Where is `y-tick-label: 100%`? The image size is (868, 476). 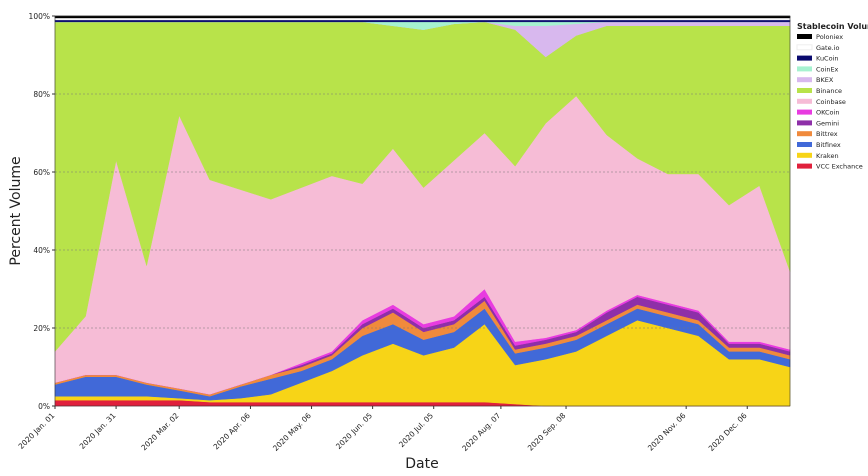
y-tick-label: 100% is located at coordinates (39, 16).